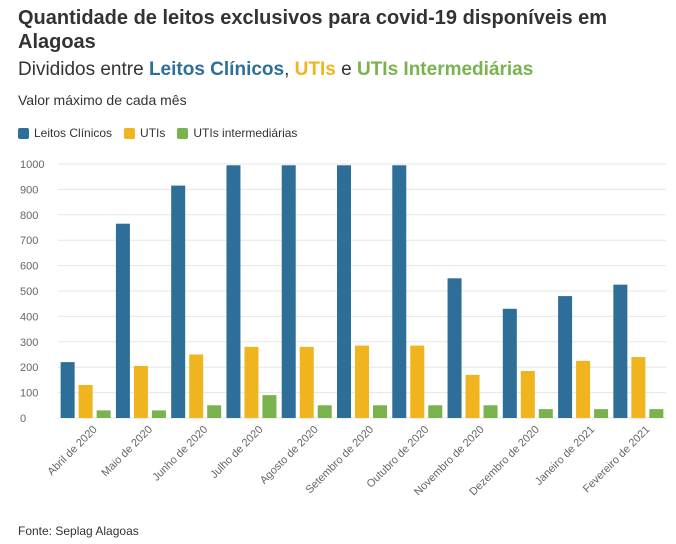 The image size is (676, 544). Describe the element at coordinates (29, 317) in the screenshot. I see `y-tick-label-400: 400` at that location.